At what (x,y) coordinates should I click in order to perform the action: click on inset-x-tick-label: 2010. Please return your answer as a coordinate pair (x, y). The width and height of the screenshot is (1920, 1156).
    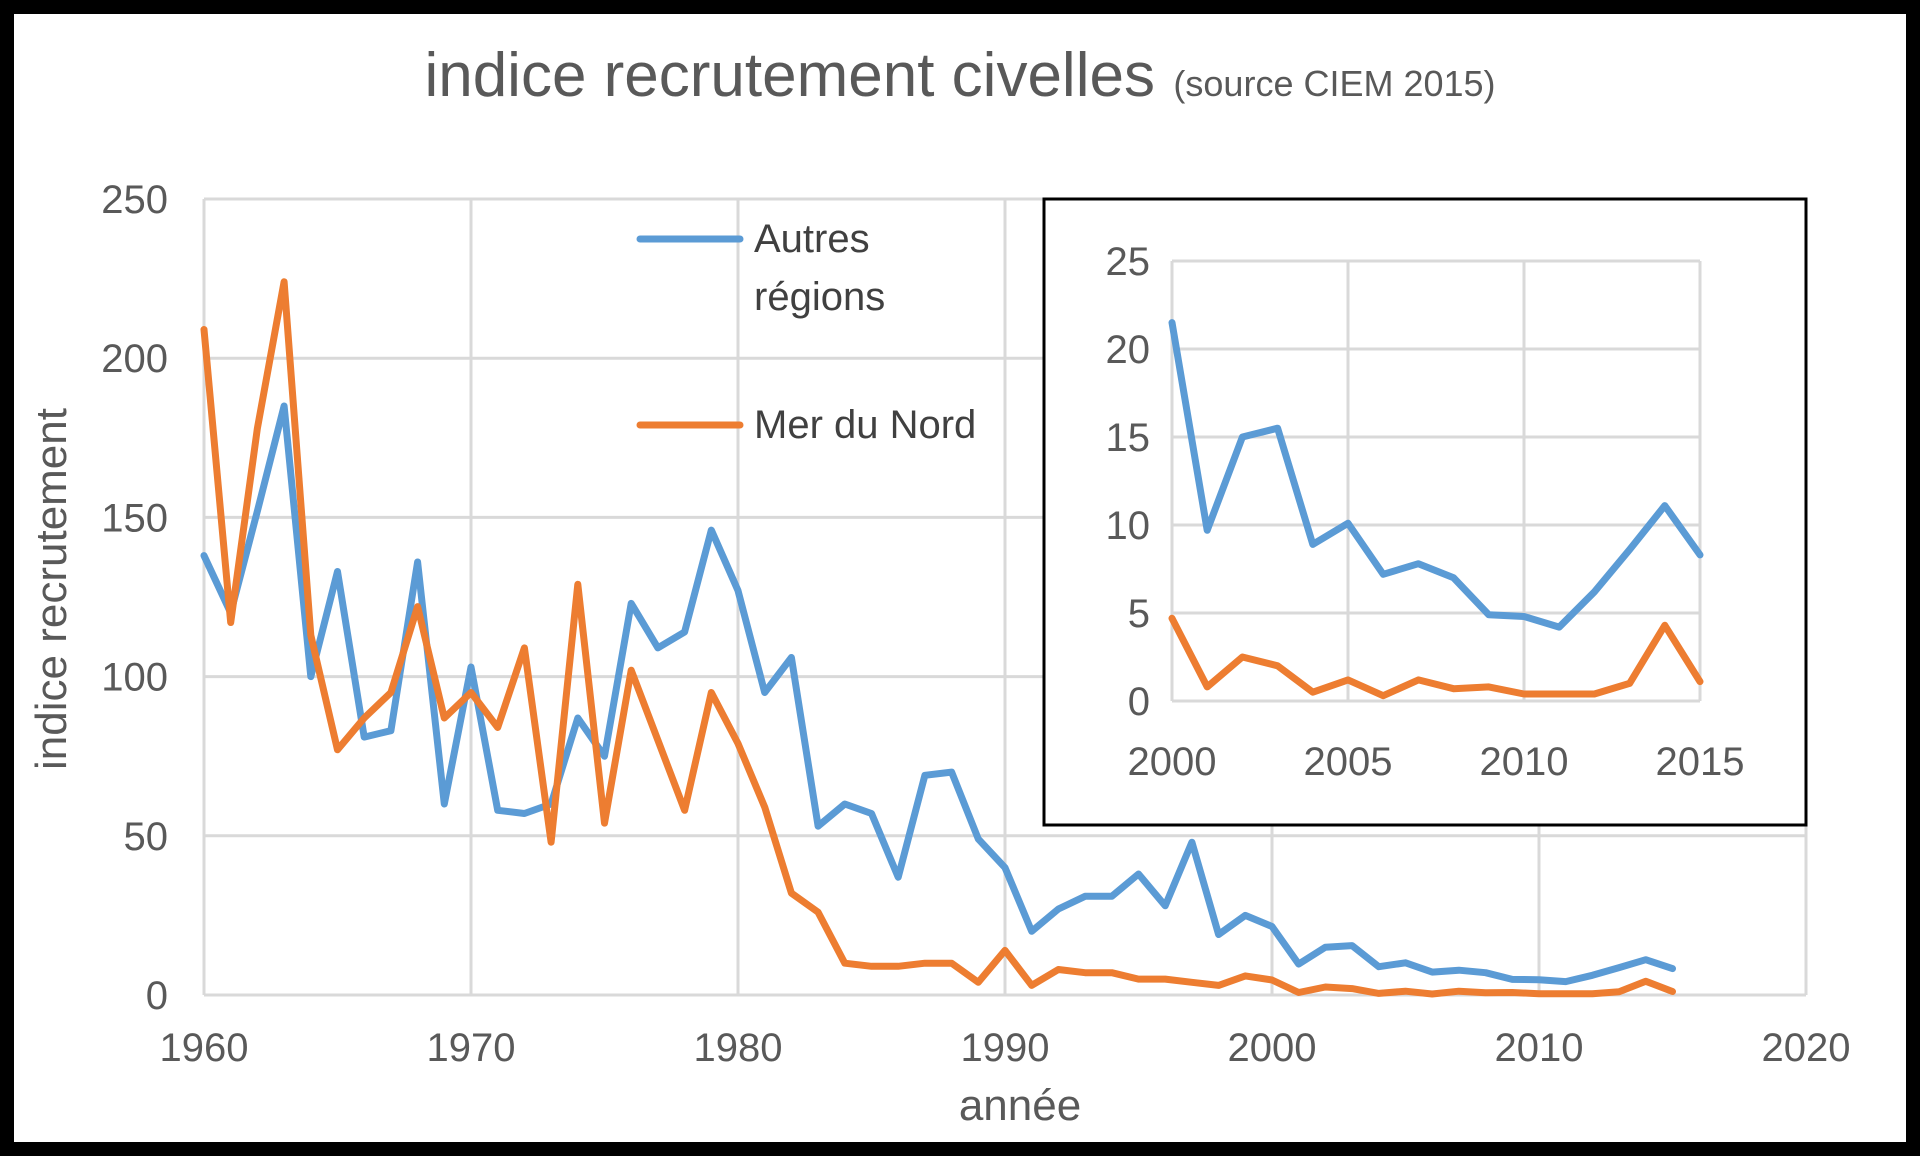
    Looking at the image, I should click on (1524, 762).